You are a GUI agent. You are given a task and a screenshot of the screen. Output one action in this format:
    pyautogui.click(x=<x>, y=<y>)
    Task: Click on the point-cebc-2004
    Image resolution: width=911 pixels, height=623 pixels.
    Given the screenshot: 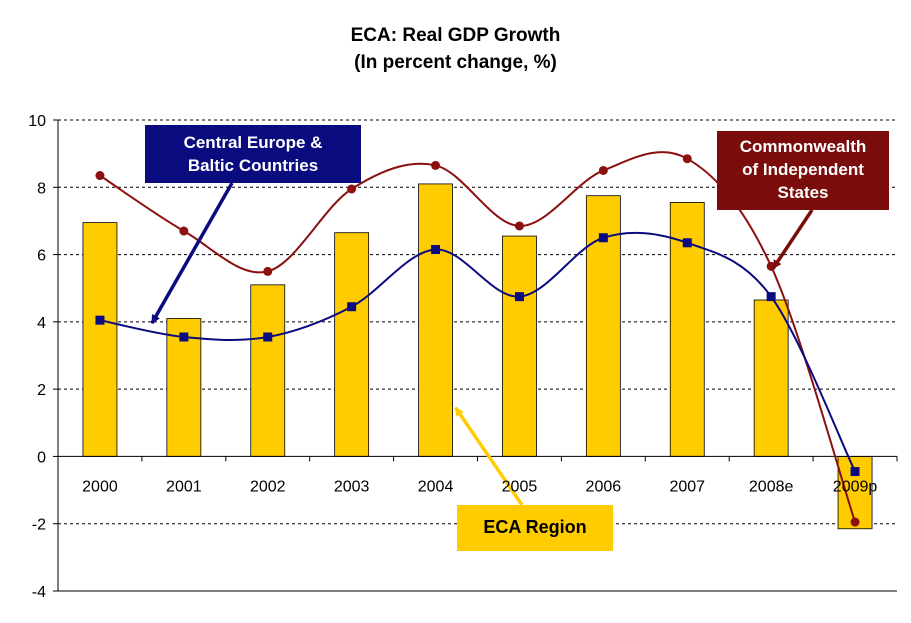 What is the action you would take?
    pyautogui.click(x=436, y=250)
    